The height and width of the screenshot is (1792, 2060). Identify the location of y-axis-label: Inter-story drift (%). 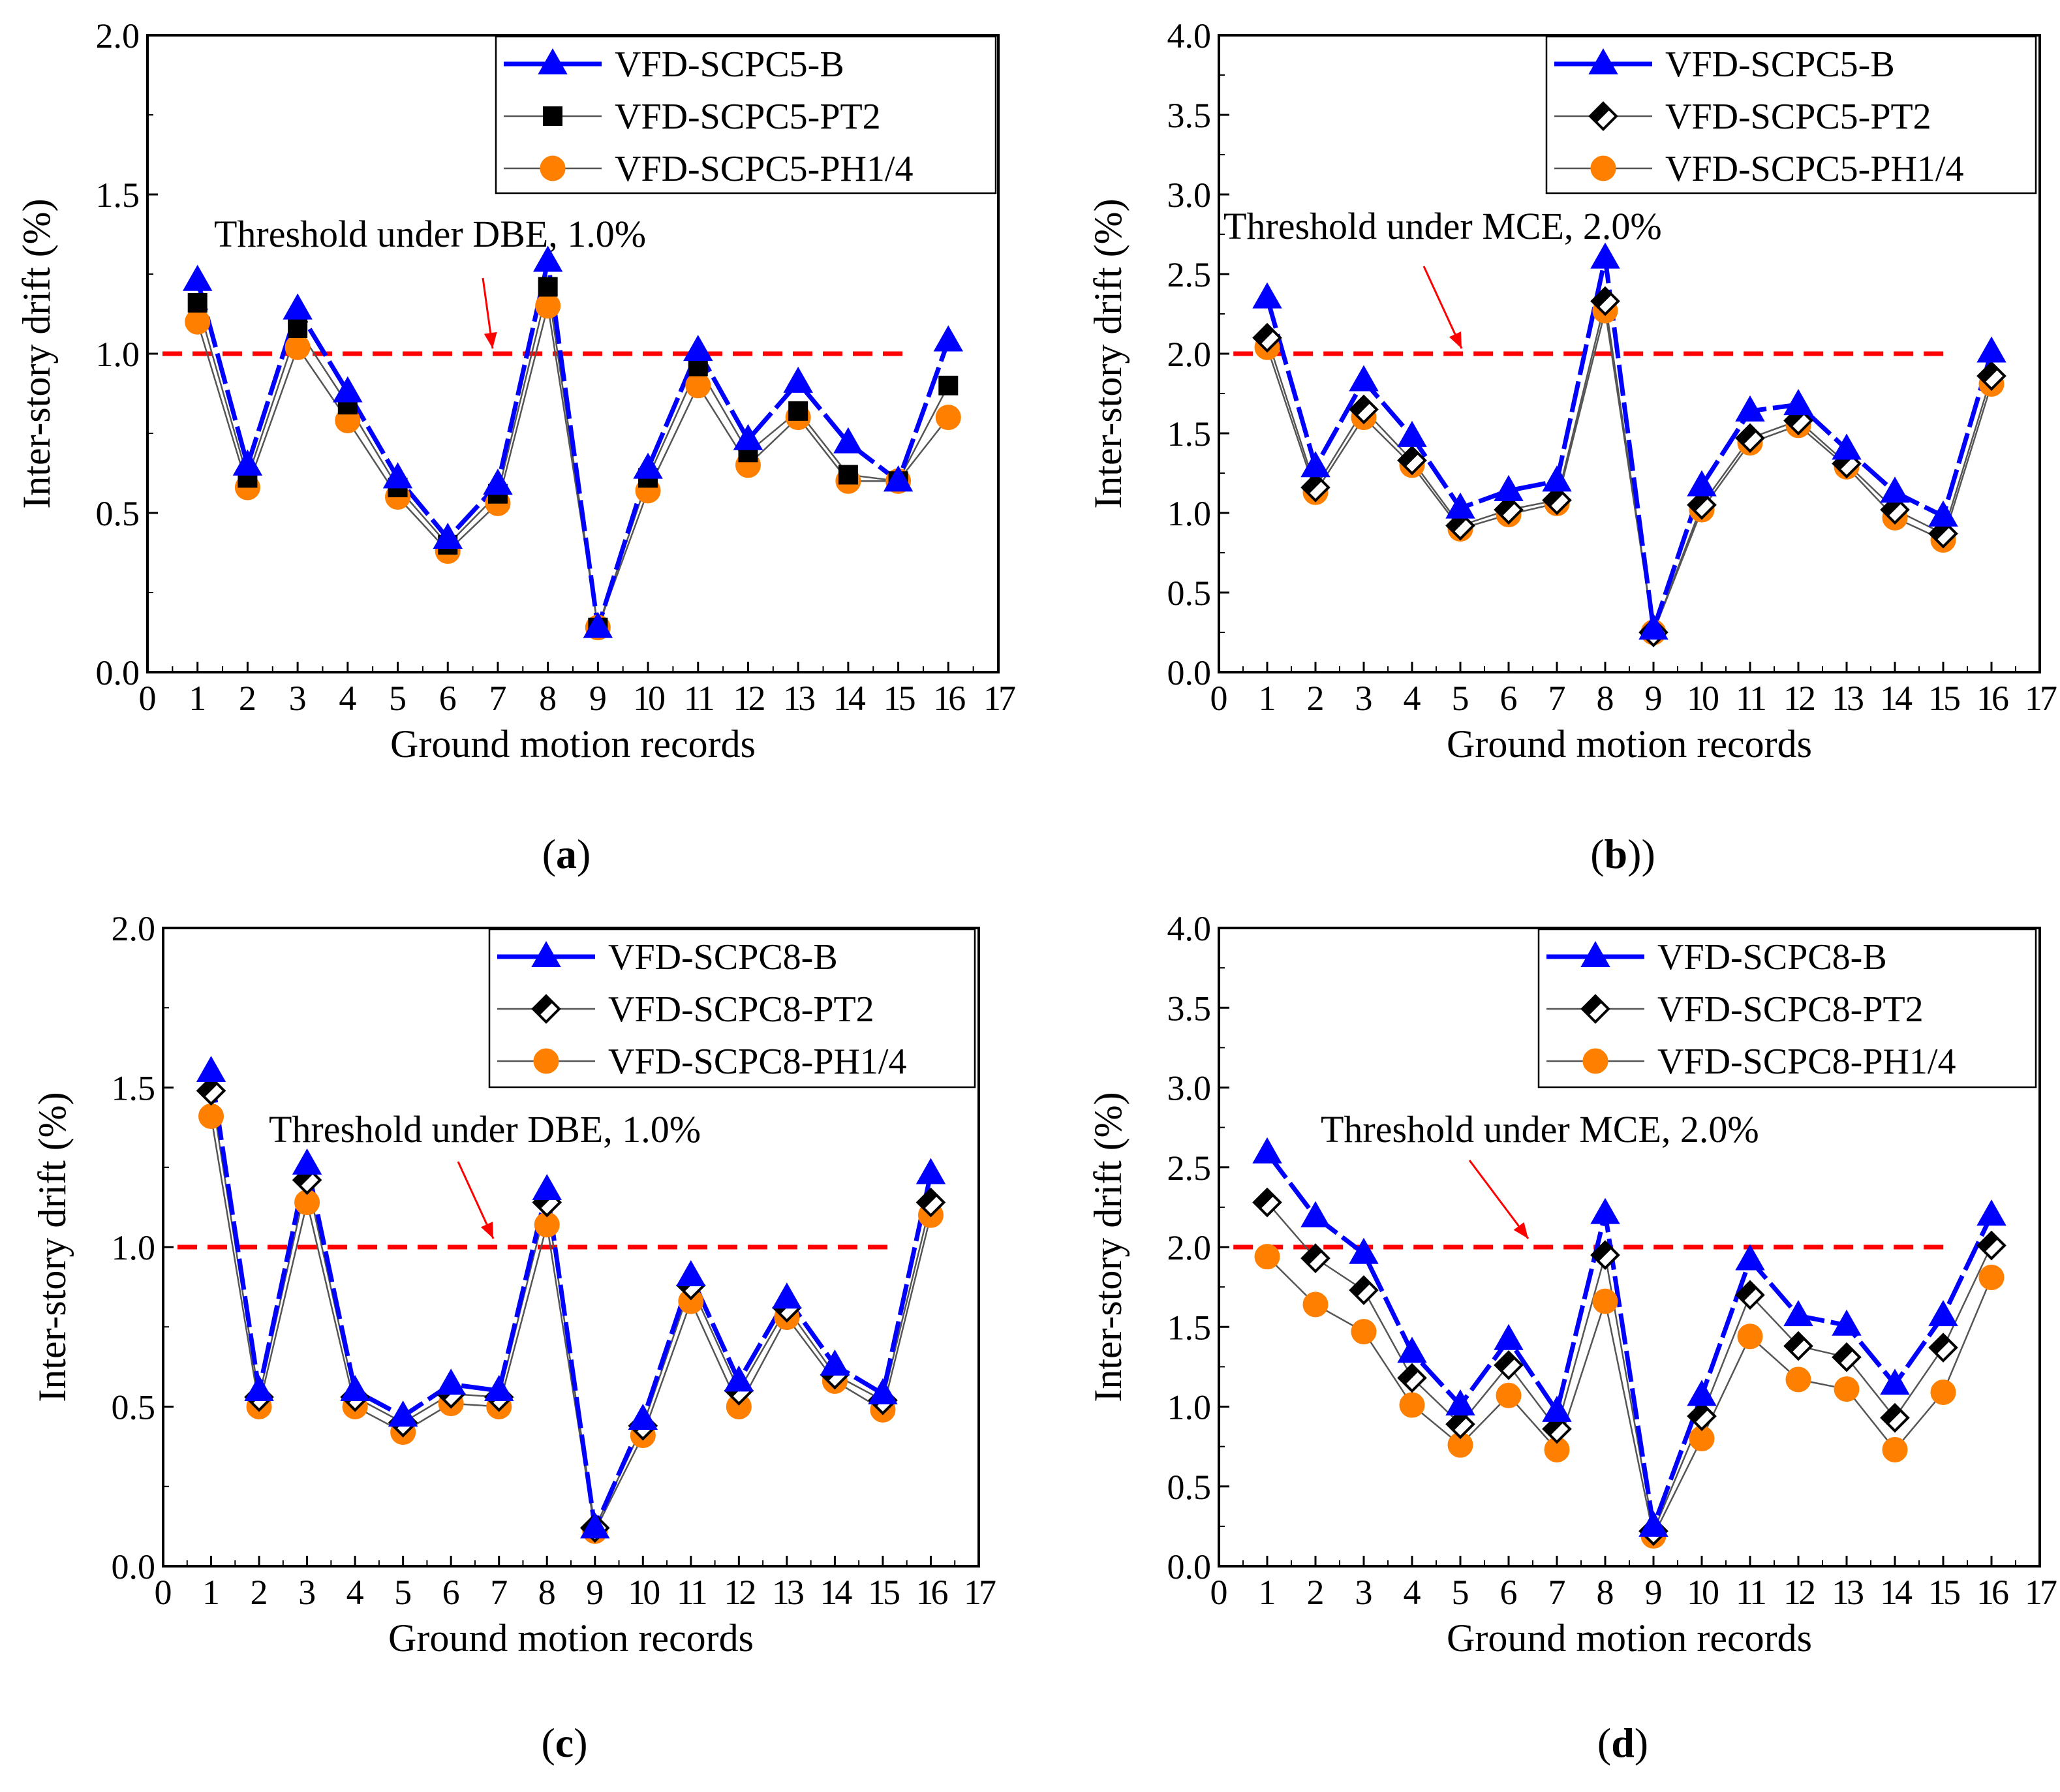
(1108, 1247).